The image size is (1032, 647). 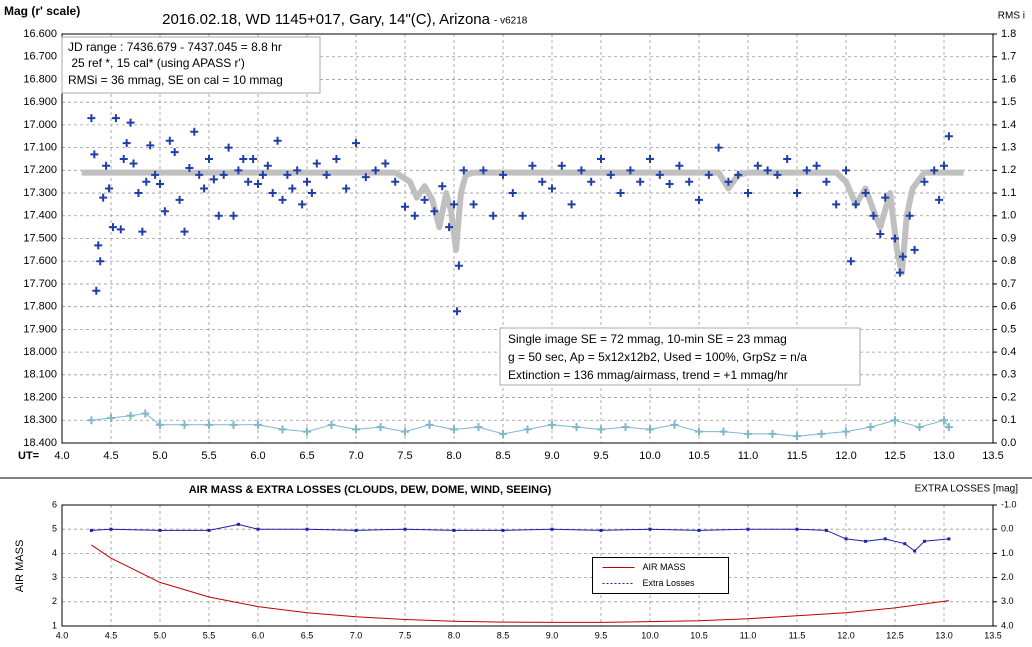 What do you see at coordinates (1008, 34) in the screenshot?
I see `y2-tick-label: 1.8` at bounding box center [1008, 34].